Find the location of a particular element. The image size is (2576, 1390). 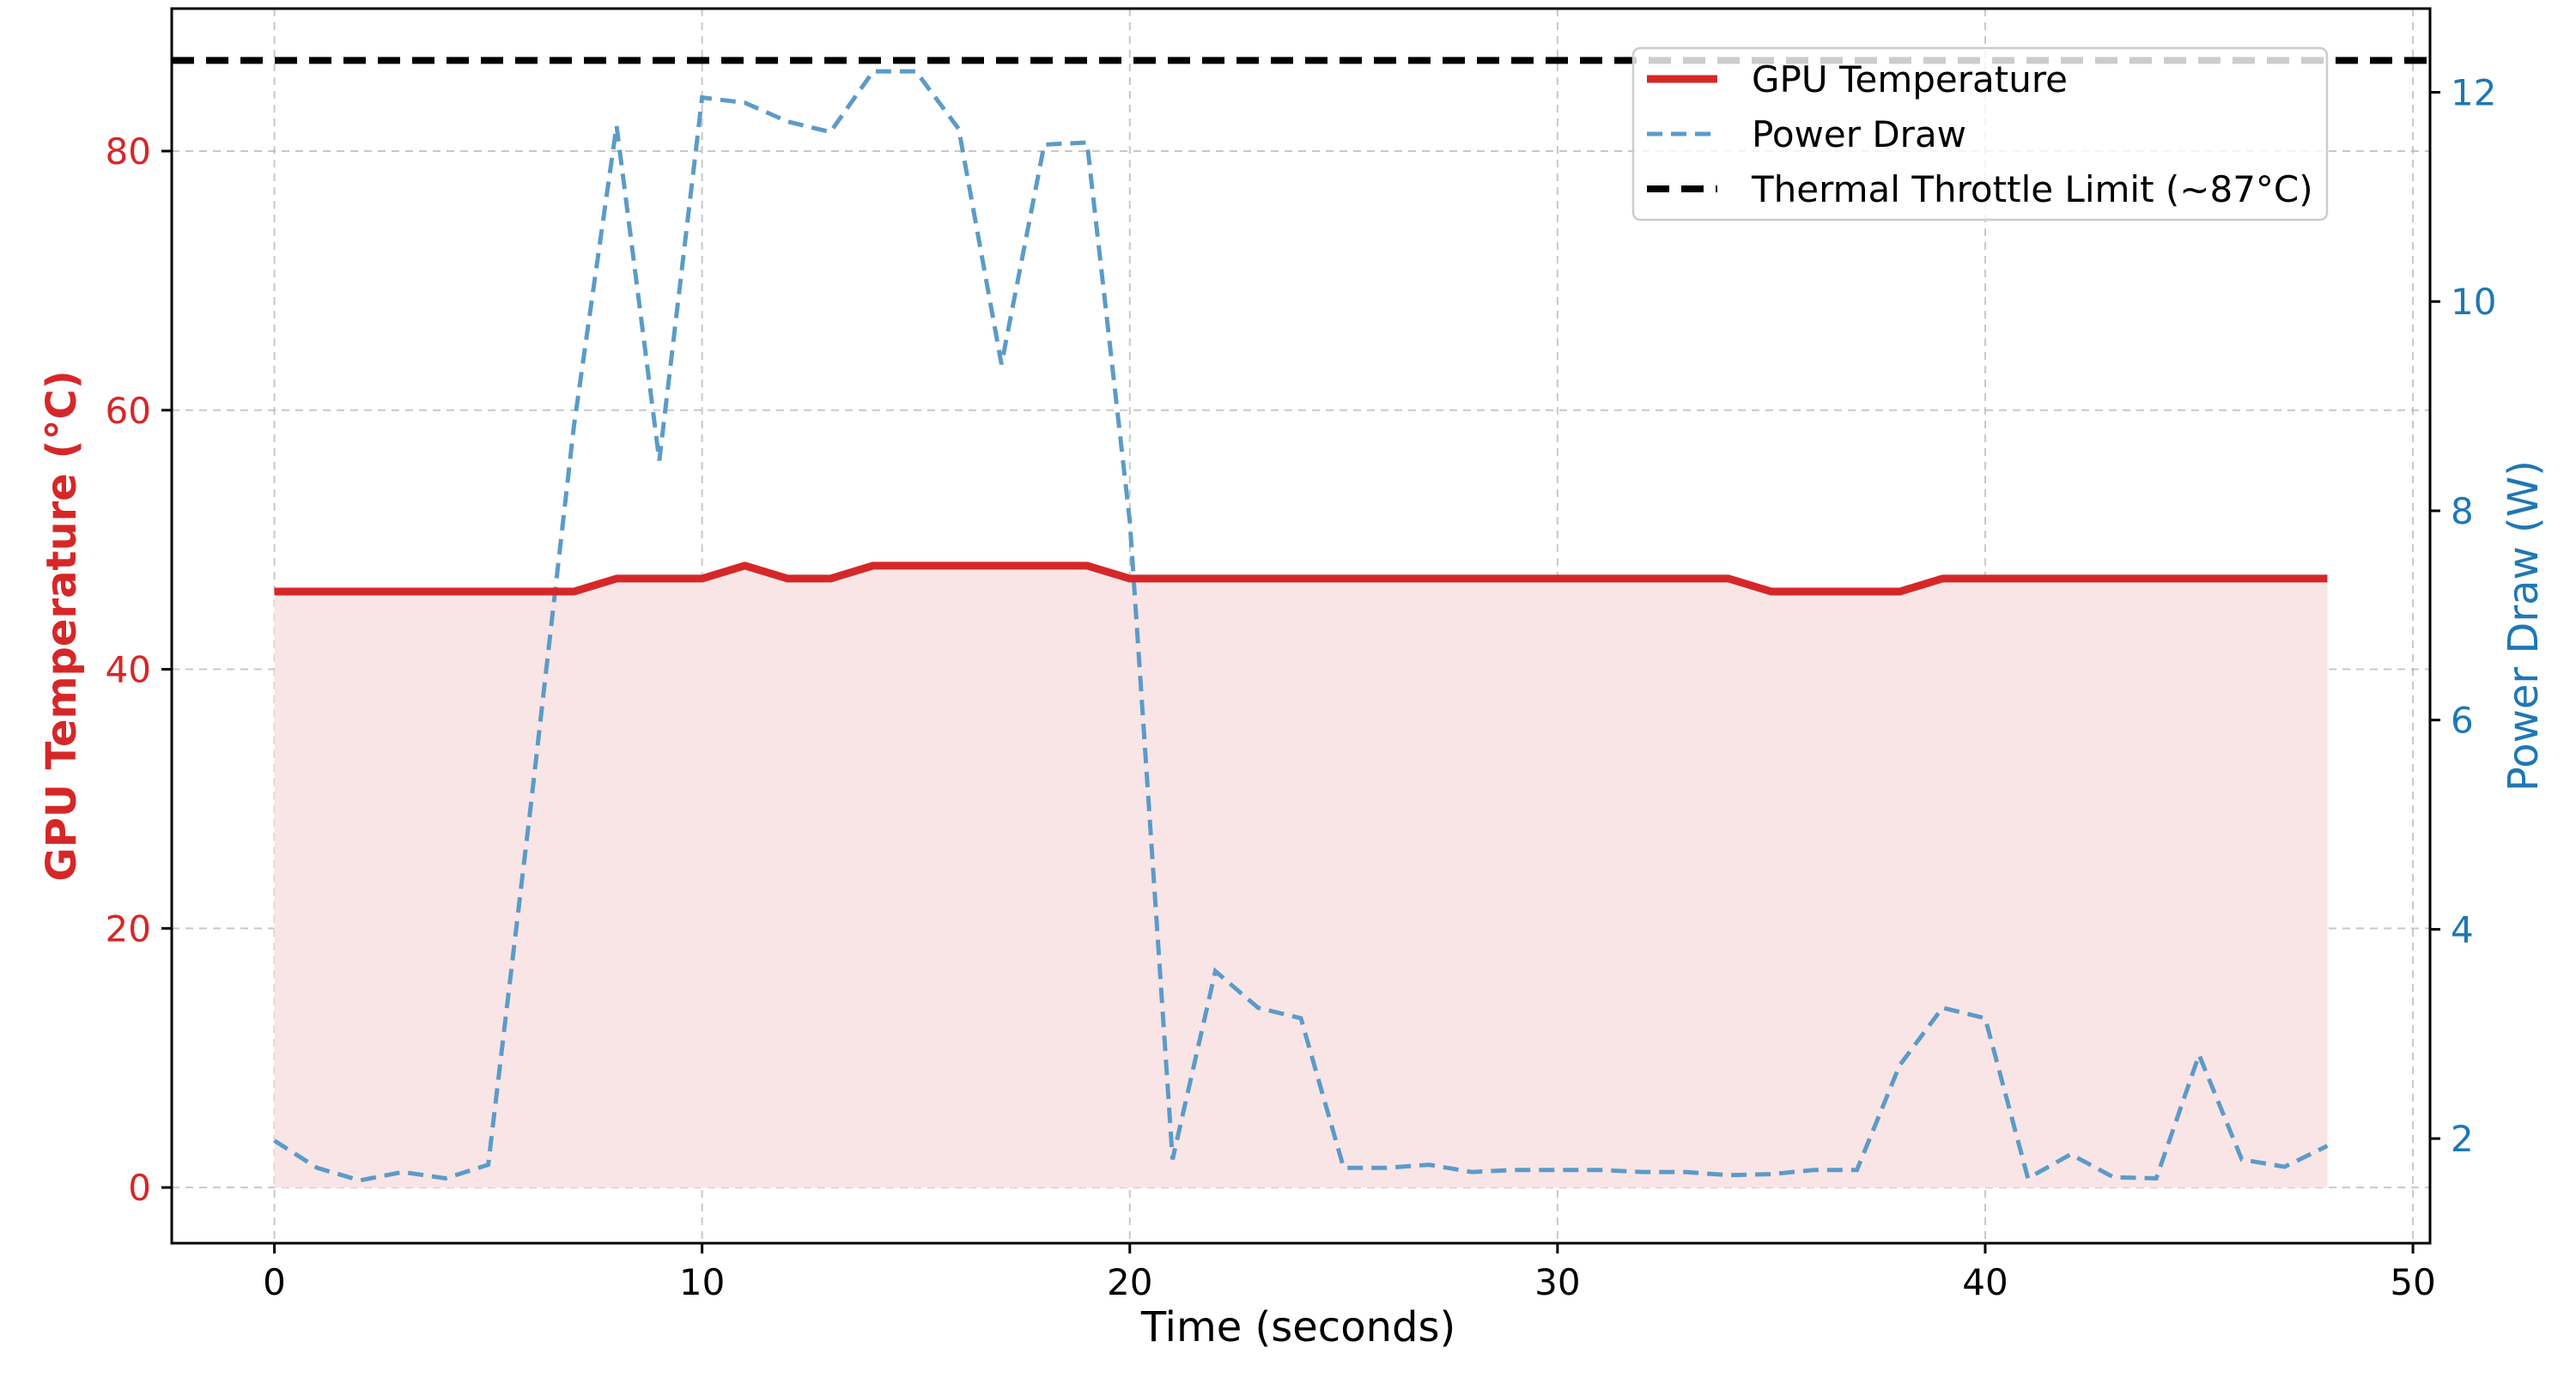

legend-label-power-draw: Power Draw is located at coordinates (1859, 134).